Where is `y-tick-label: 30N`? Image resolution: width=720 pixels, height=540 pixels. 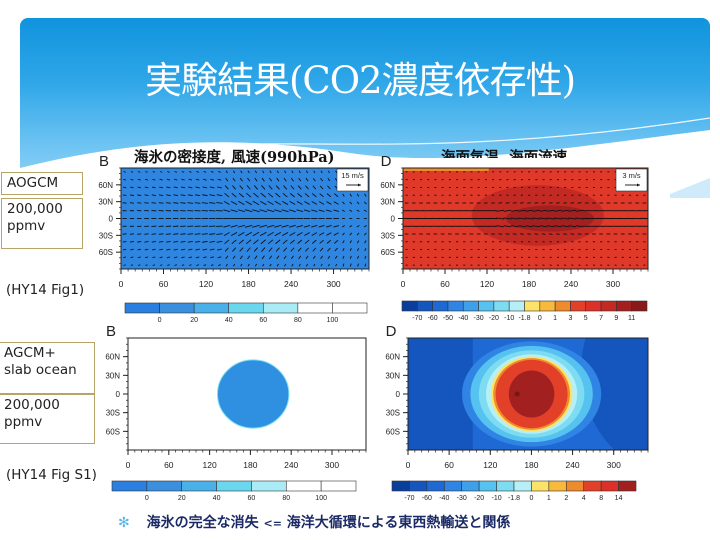
y-tick-label: 30N is located at coordinates (387, 202).